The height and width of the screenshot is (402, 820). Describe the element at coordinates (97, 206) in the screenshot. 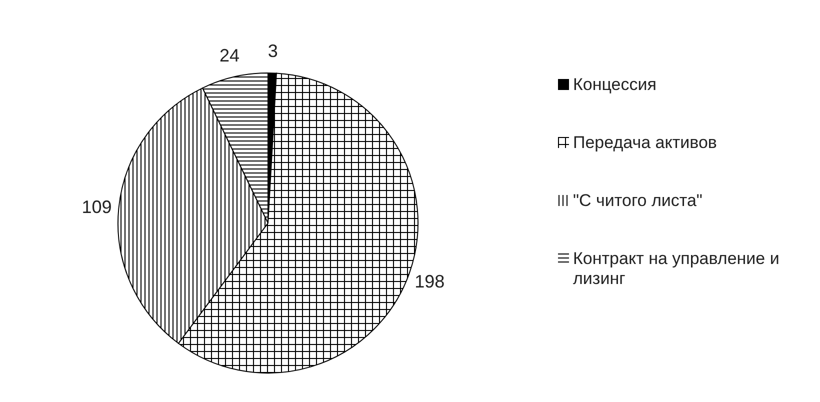

I see `data-label: 109` at that location.